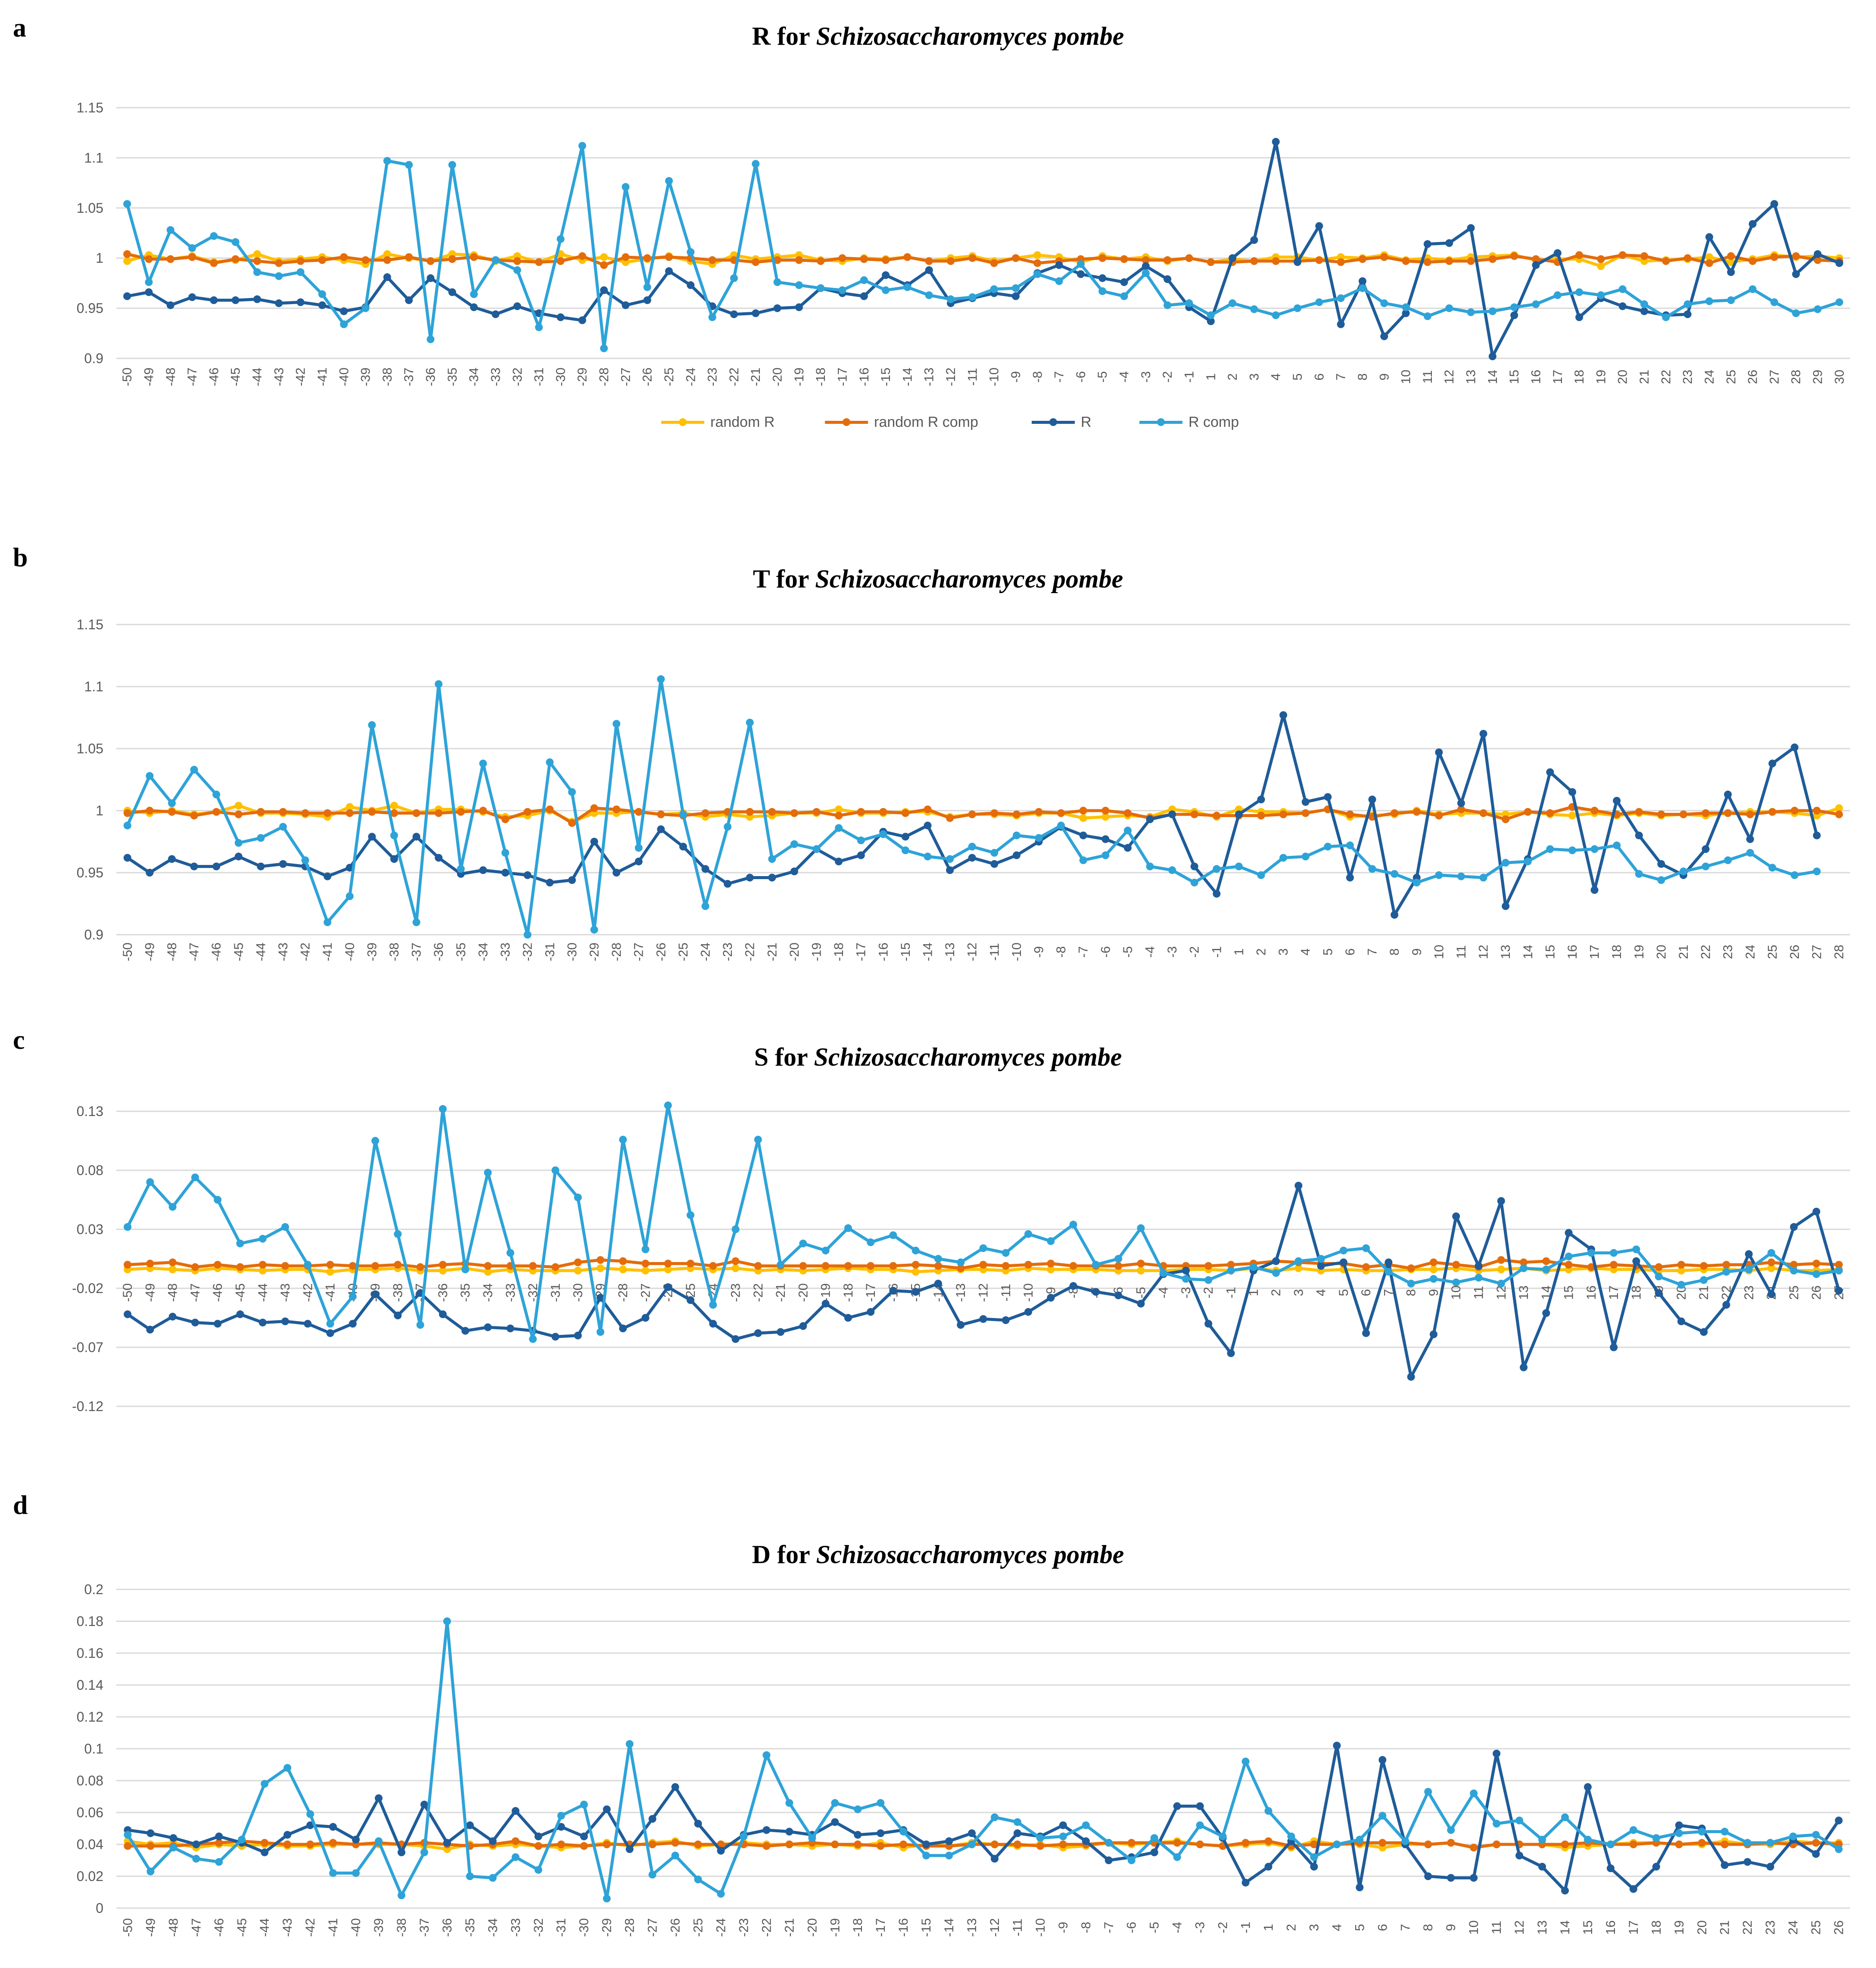 This screenshot has height=1968, width=1876. What do you see at coordinates (1794, 1293) in the screenshot?
I see `x-tick-label: 25` at bounding box center [1794, 1293].